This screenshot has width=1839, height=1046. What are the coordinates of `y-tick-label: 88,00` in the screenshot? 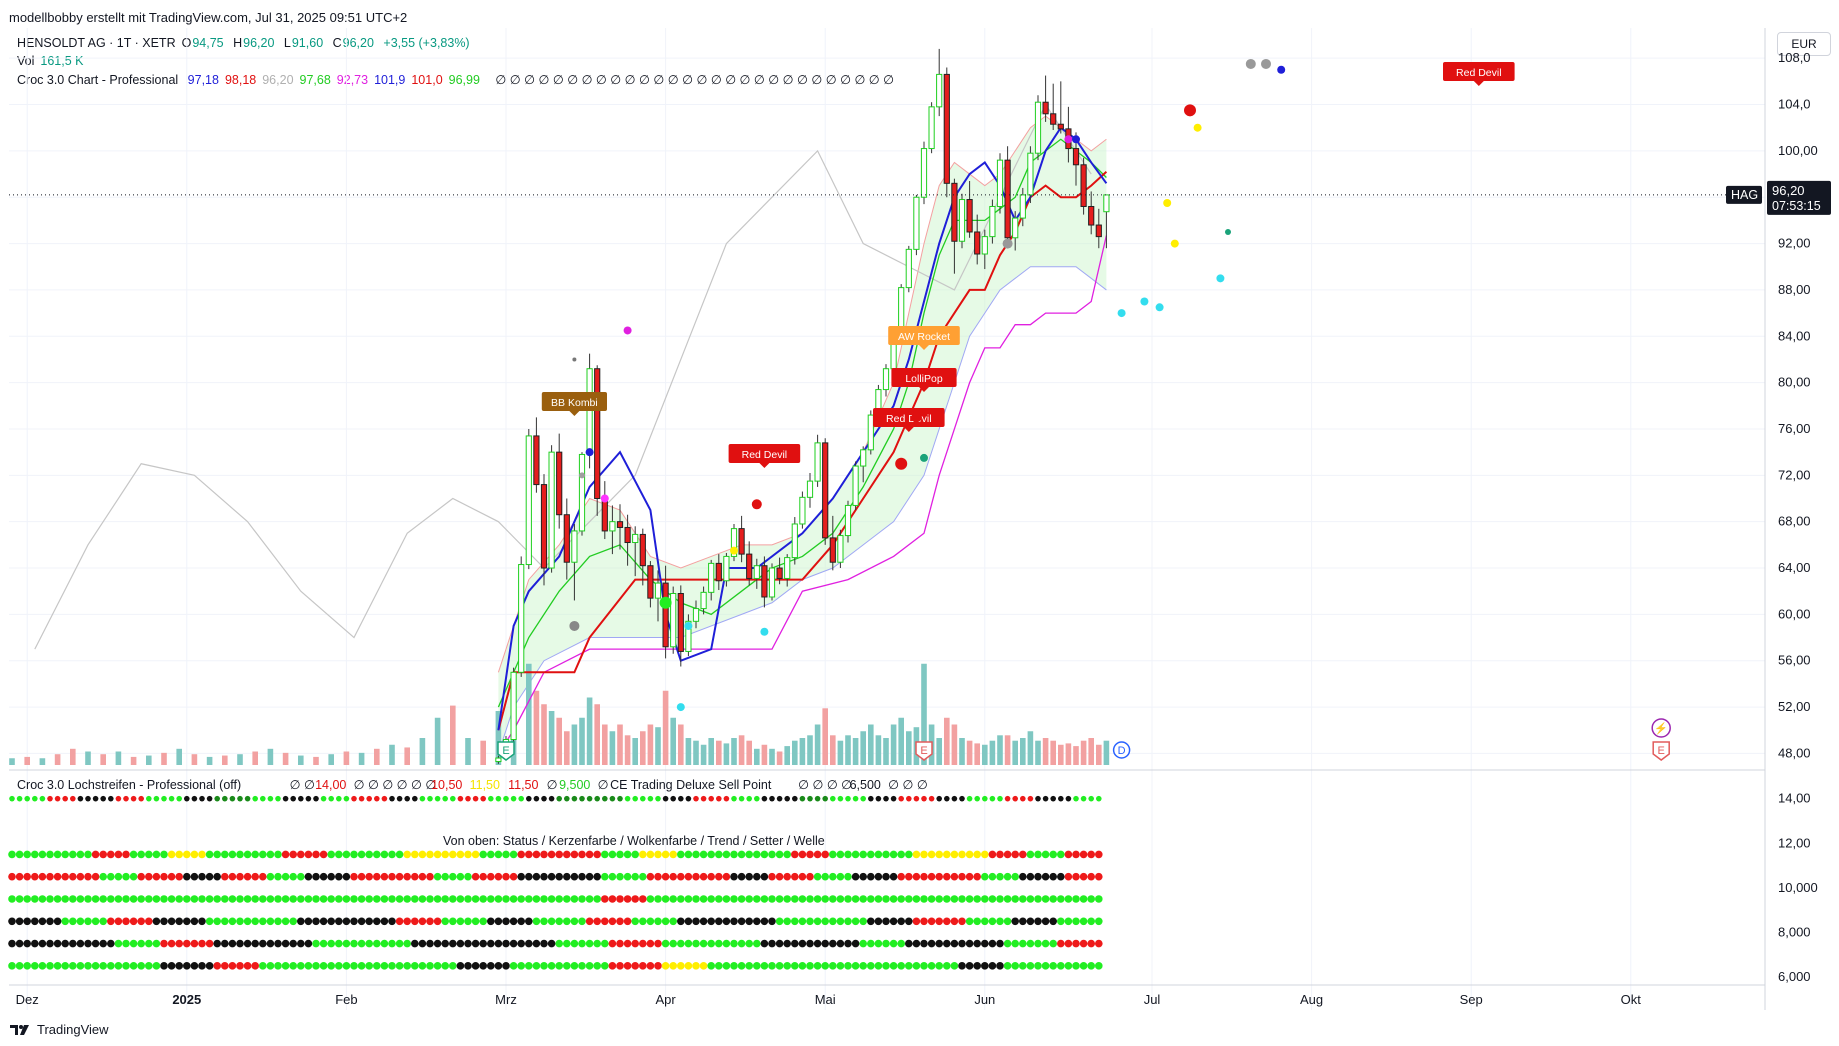 It's located at (1794, 289).